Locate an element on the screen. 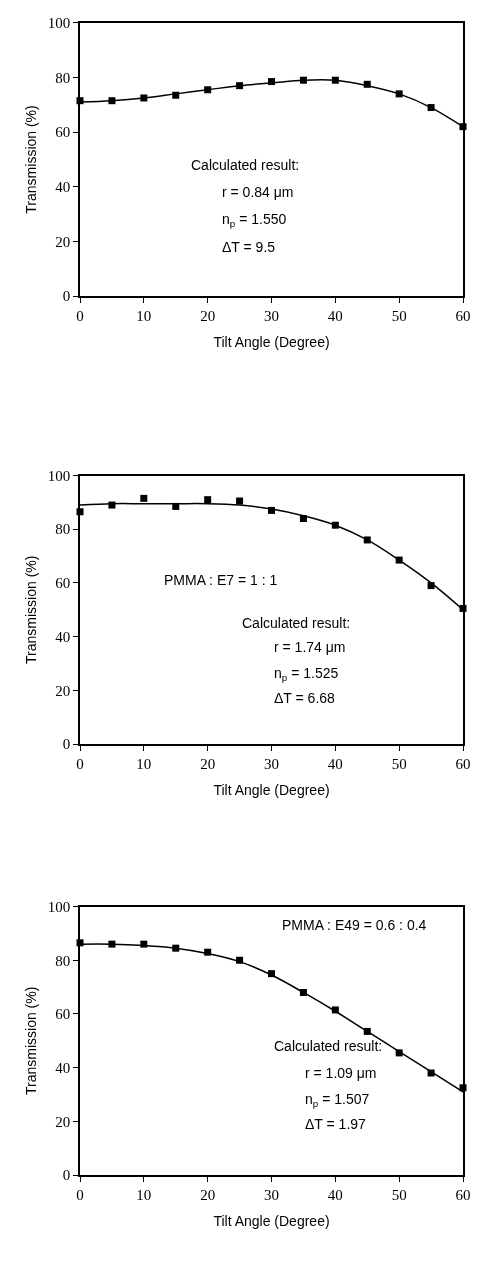 This screenshot has height=1272, width=498. annotation: r = 1.09 μm is located at coordinates (341, 1073).